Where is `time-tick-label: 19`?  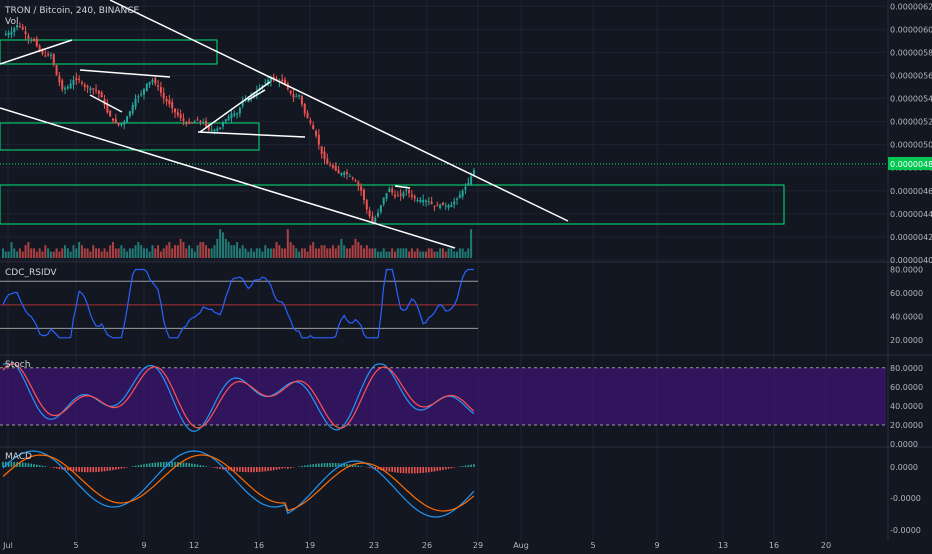
time-tick-label: 19 is located at coordinates (310, 545).